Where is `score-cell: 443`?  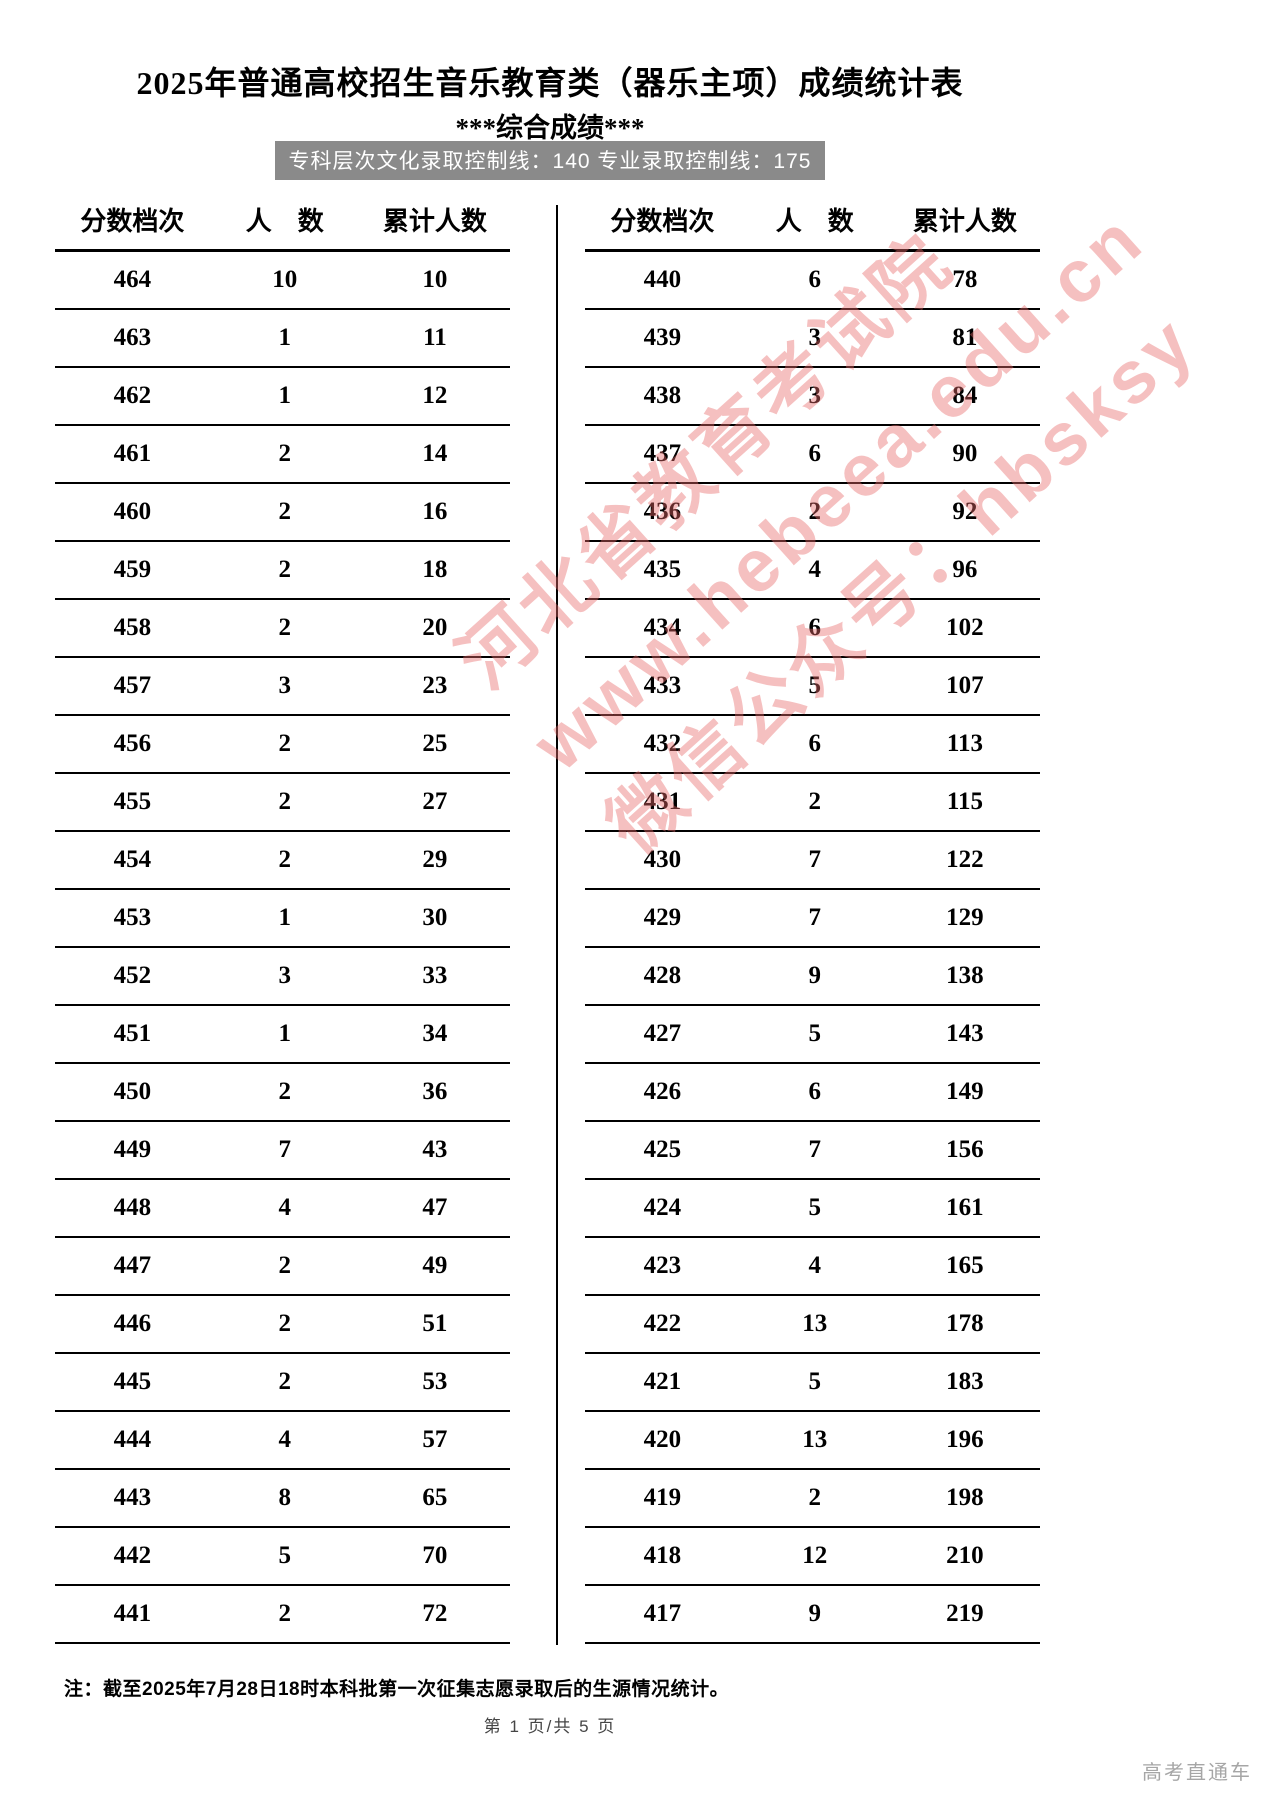 score-cell: 443 is located at coordinates (132, 1497).